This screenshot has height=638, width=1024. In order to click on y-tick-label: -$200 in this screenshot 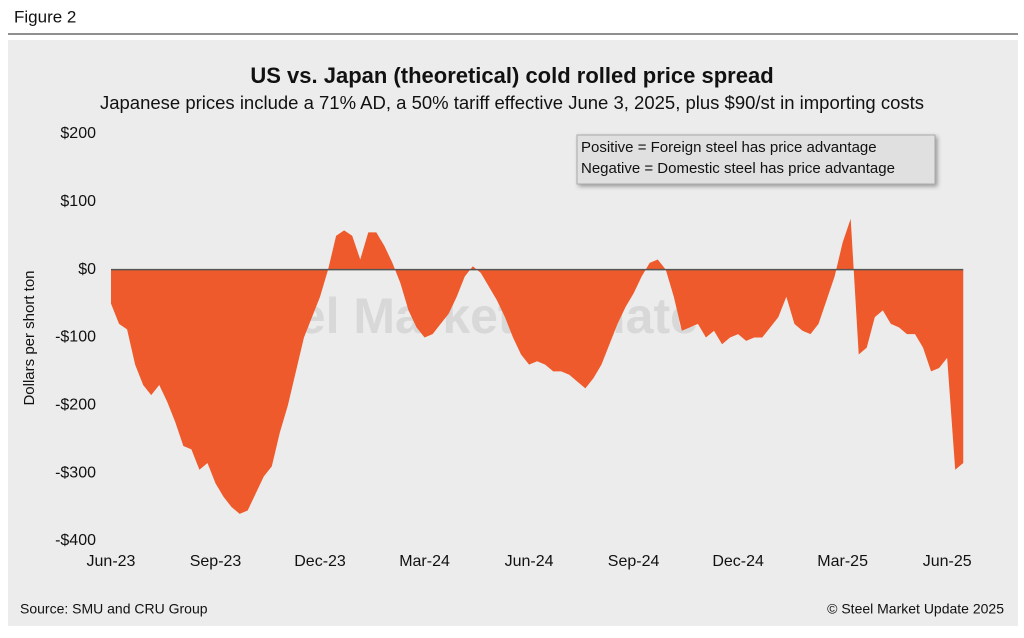, I will do `click(75, 405)`.